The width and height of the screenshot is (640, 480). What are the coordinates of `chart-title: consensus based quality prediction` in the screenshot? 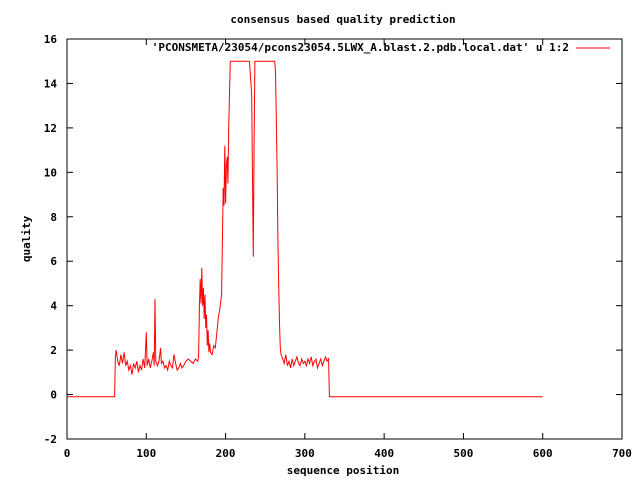 It's located at (342, 19).